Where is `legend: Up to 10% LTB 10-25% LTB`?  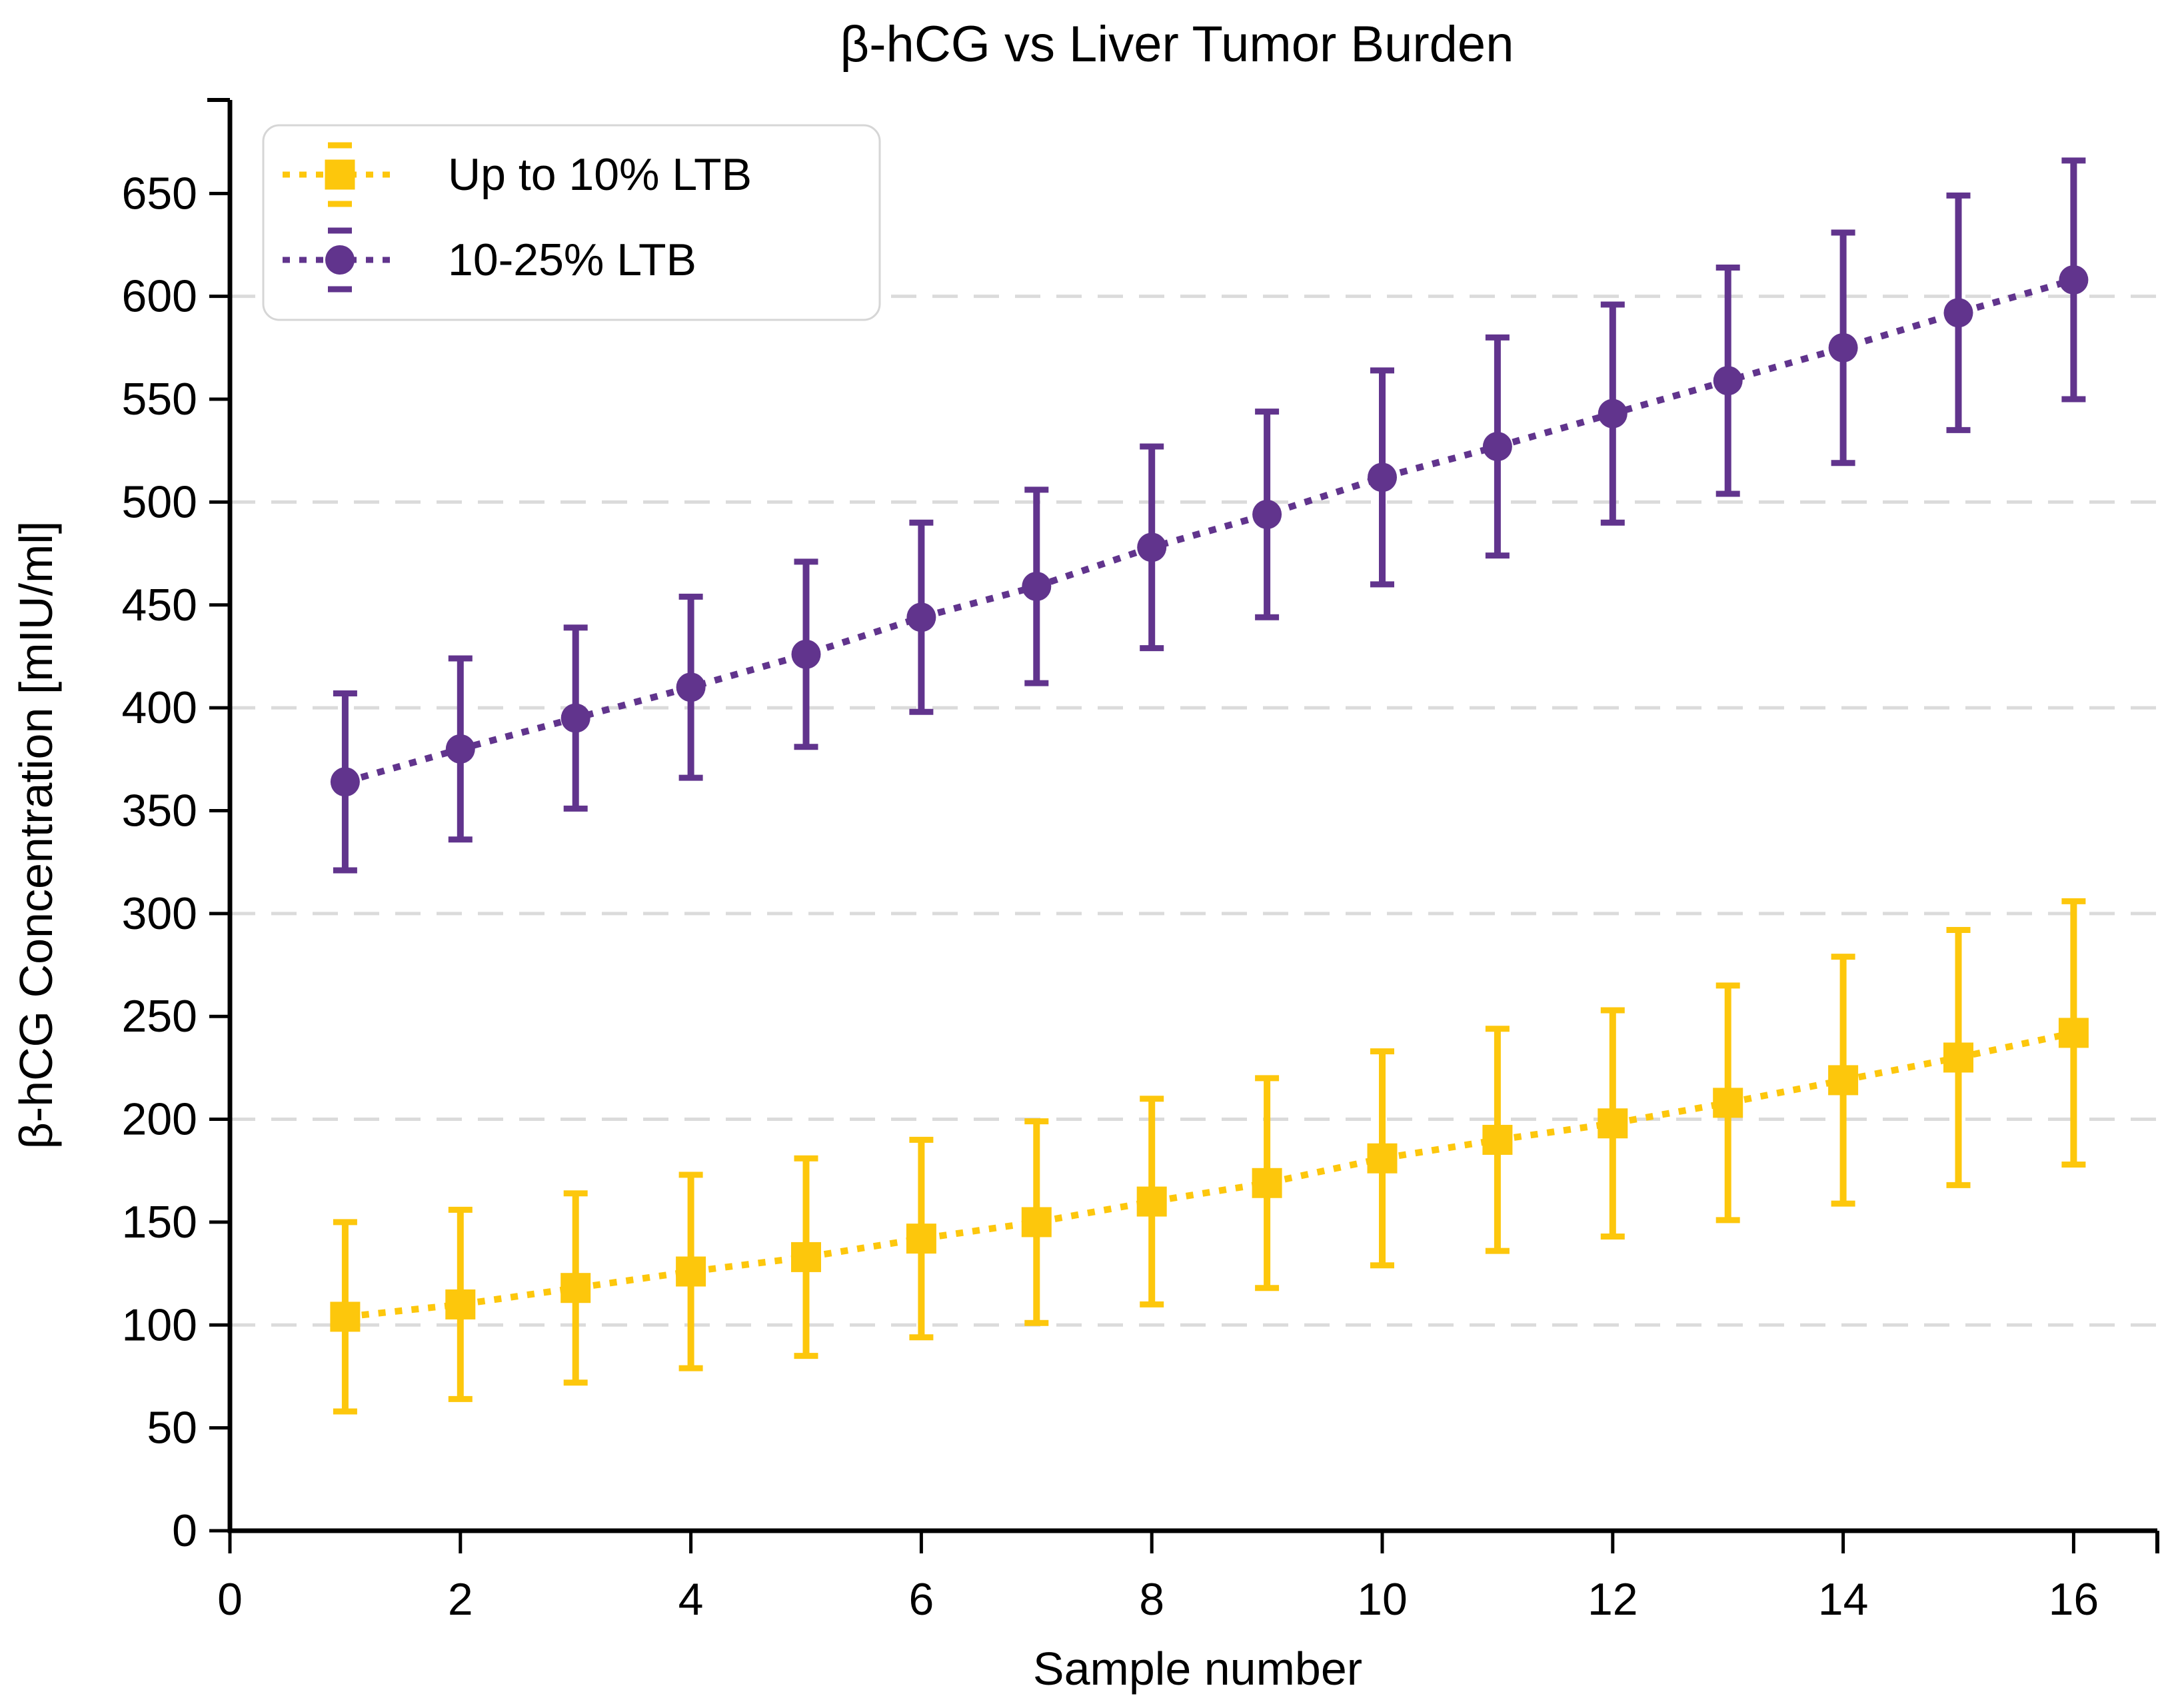 legend: Up to 10% LTB 10-25% LTB is located at coordinates (571, 223).